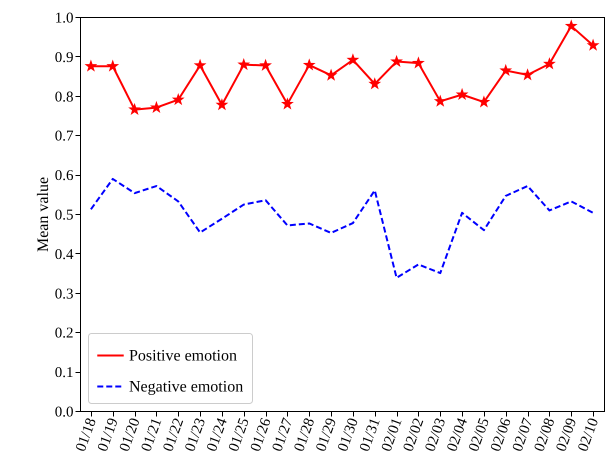 This screenshot has width=606, height=471. What do you see at coordinates (183, 356) in the screenshot?
I see `legend-label: Positive emotion` at bounding box center [183, 356].